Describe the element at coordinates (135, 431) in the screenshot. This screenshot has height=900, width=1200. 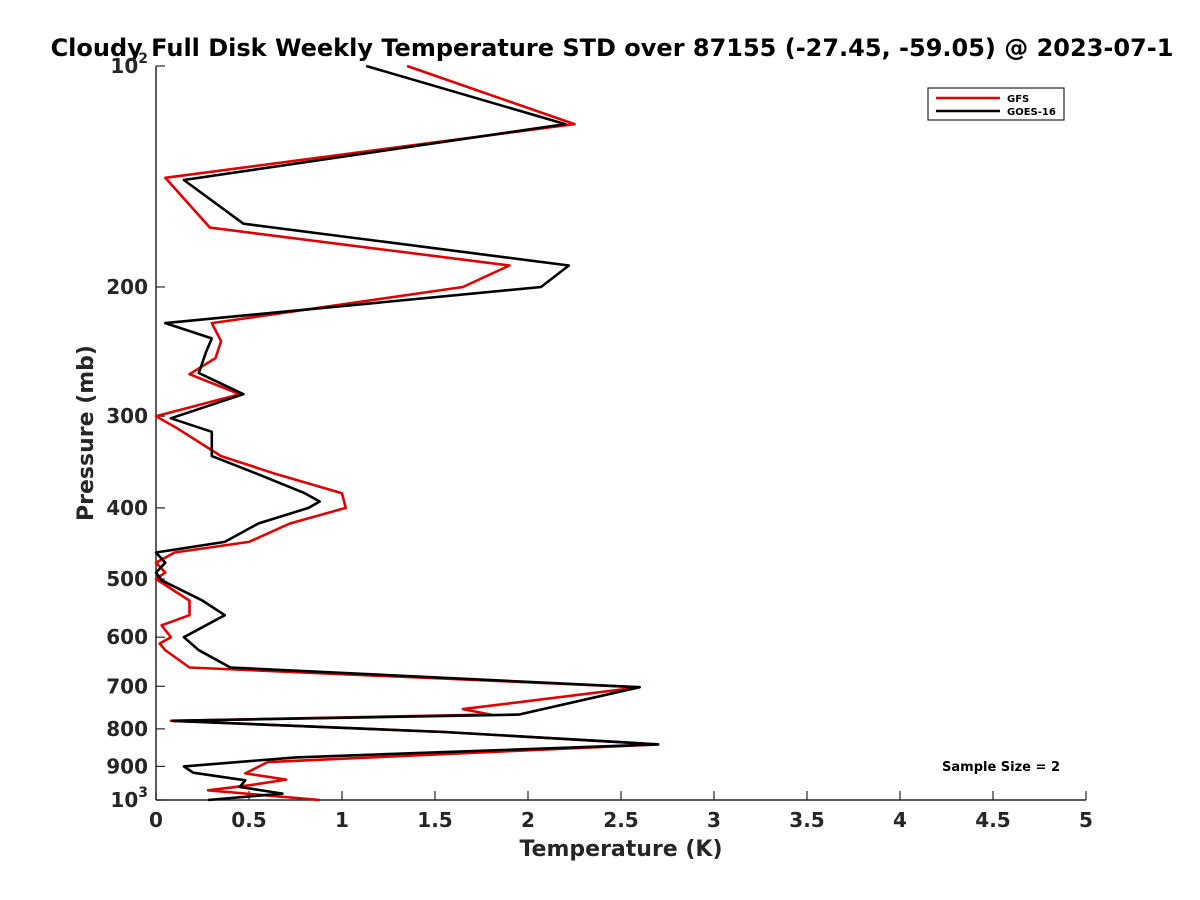
I see `y-ticks: 10² 200 300 400 500 600 700 800 900 10³` at that location.